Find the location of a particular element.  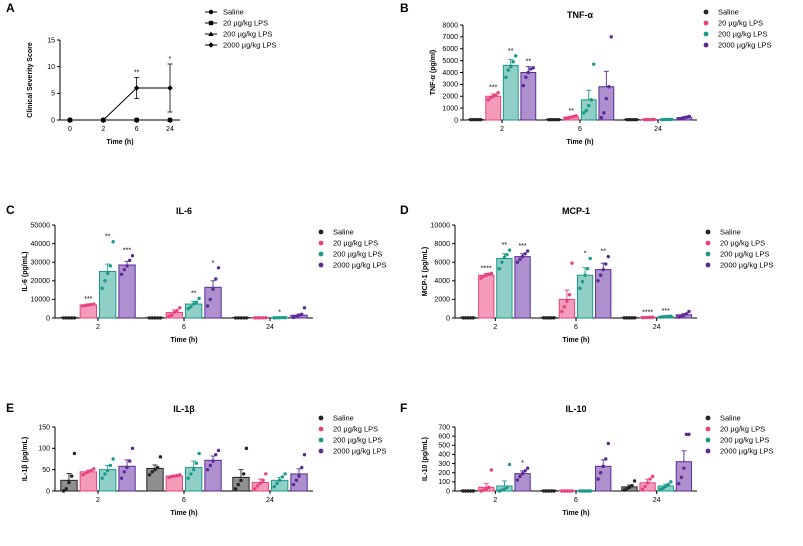

series-line is located at coordinates (120, 104).